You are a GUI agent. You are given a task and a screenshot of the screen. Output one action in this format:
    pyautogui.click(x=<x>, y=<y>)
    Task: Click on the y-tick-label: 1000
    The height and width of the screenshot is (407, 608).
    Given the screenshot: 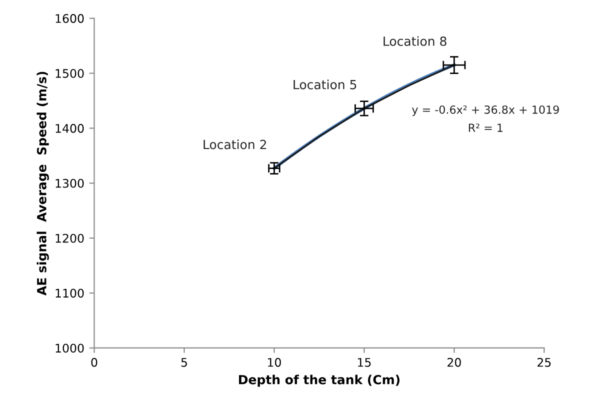 What is the action you would take?
    pyautogui.click(x=70, y=348)
    